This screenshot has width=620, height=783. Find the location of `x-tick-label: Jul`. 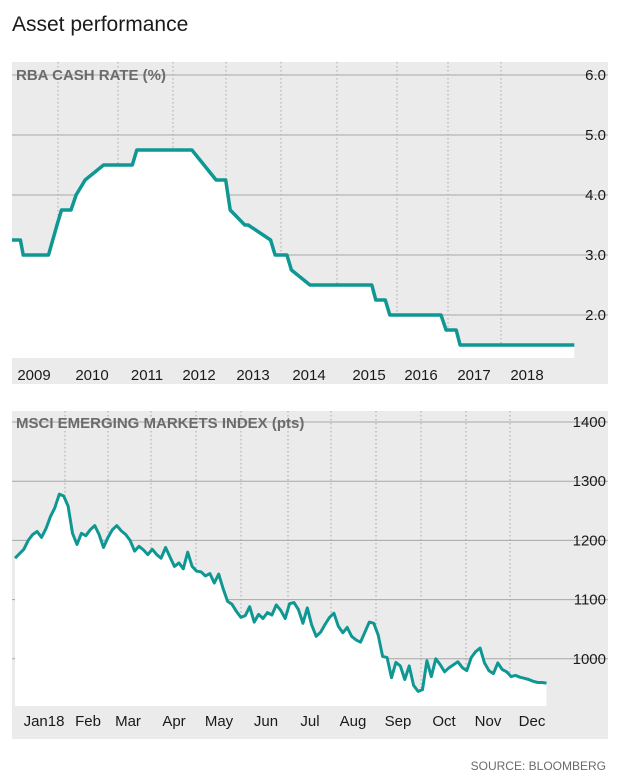

x-tick-label: Jul is located at coordinates (309, 721).